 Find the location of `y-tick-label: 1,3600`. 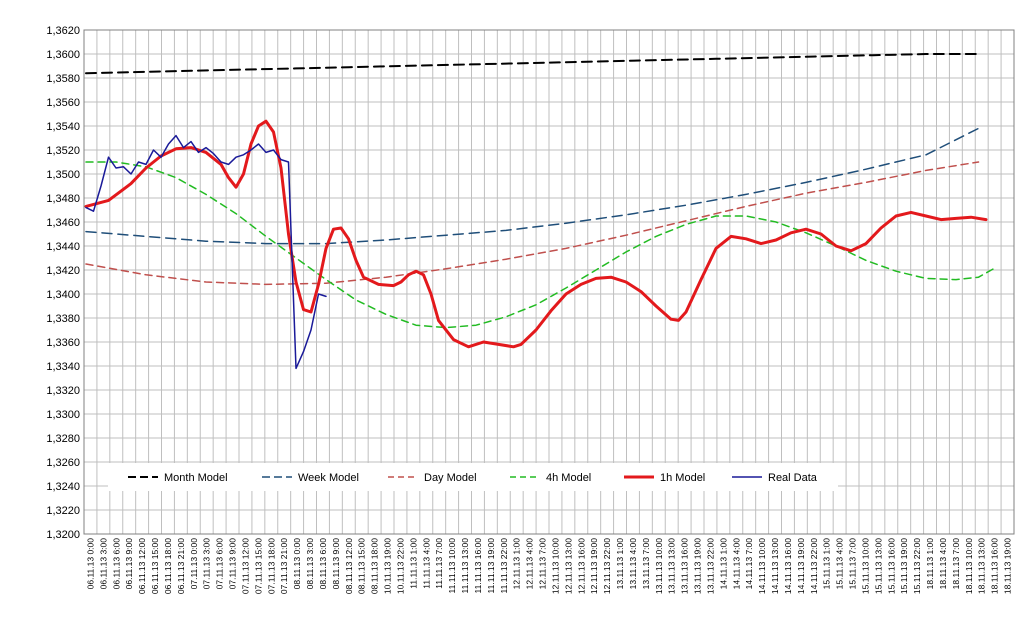

y-tick-label: 1,3600 is located at coordinates (63, 55).